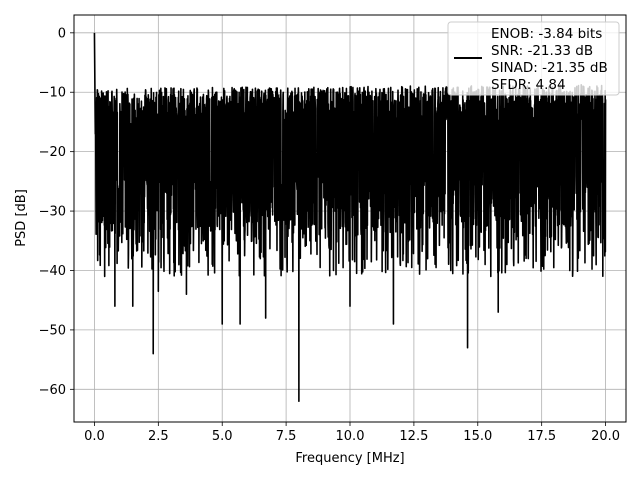  I want to click on y-tick-label: −30, so click(52, 212).